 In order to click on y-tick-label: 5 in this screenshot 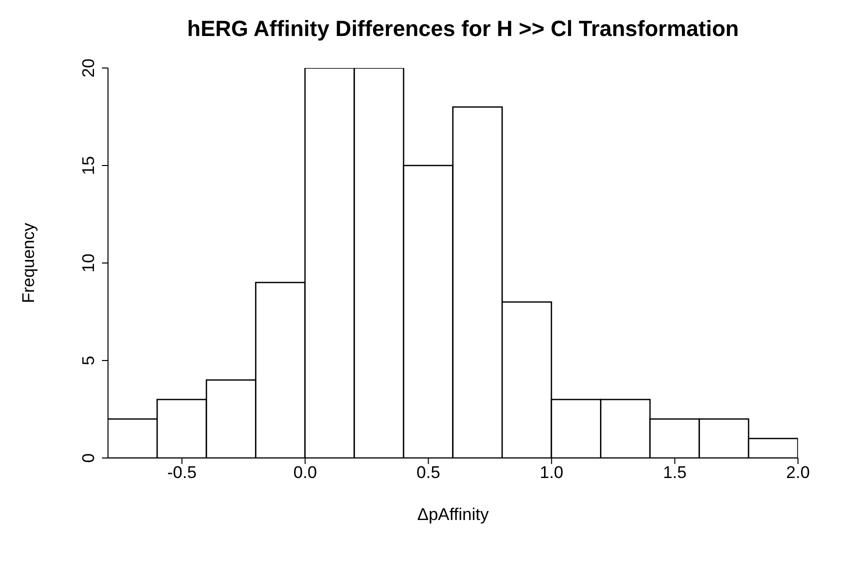, I will do `click(88, 361)`.